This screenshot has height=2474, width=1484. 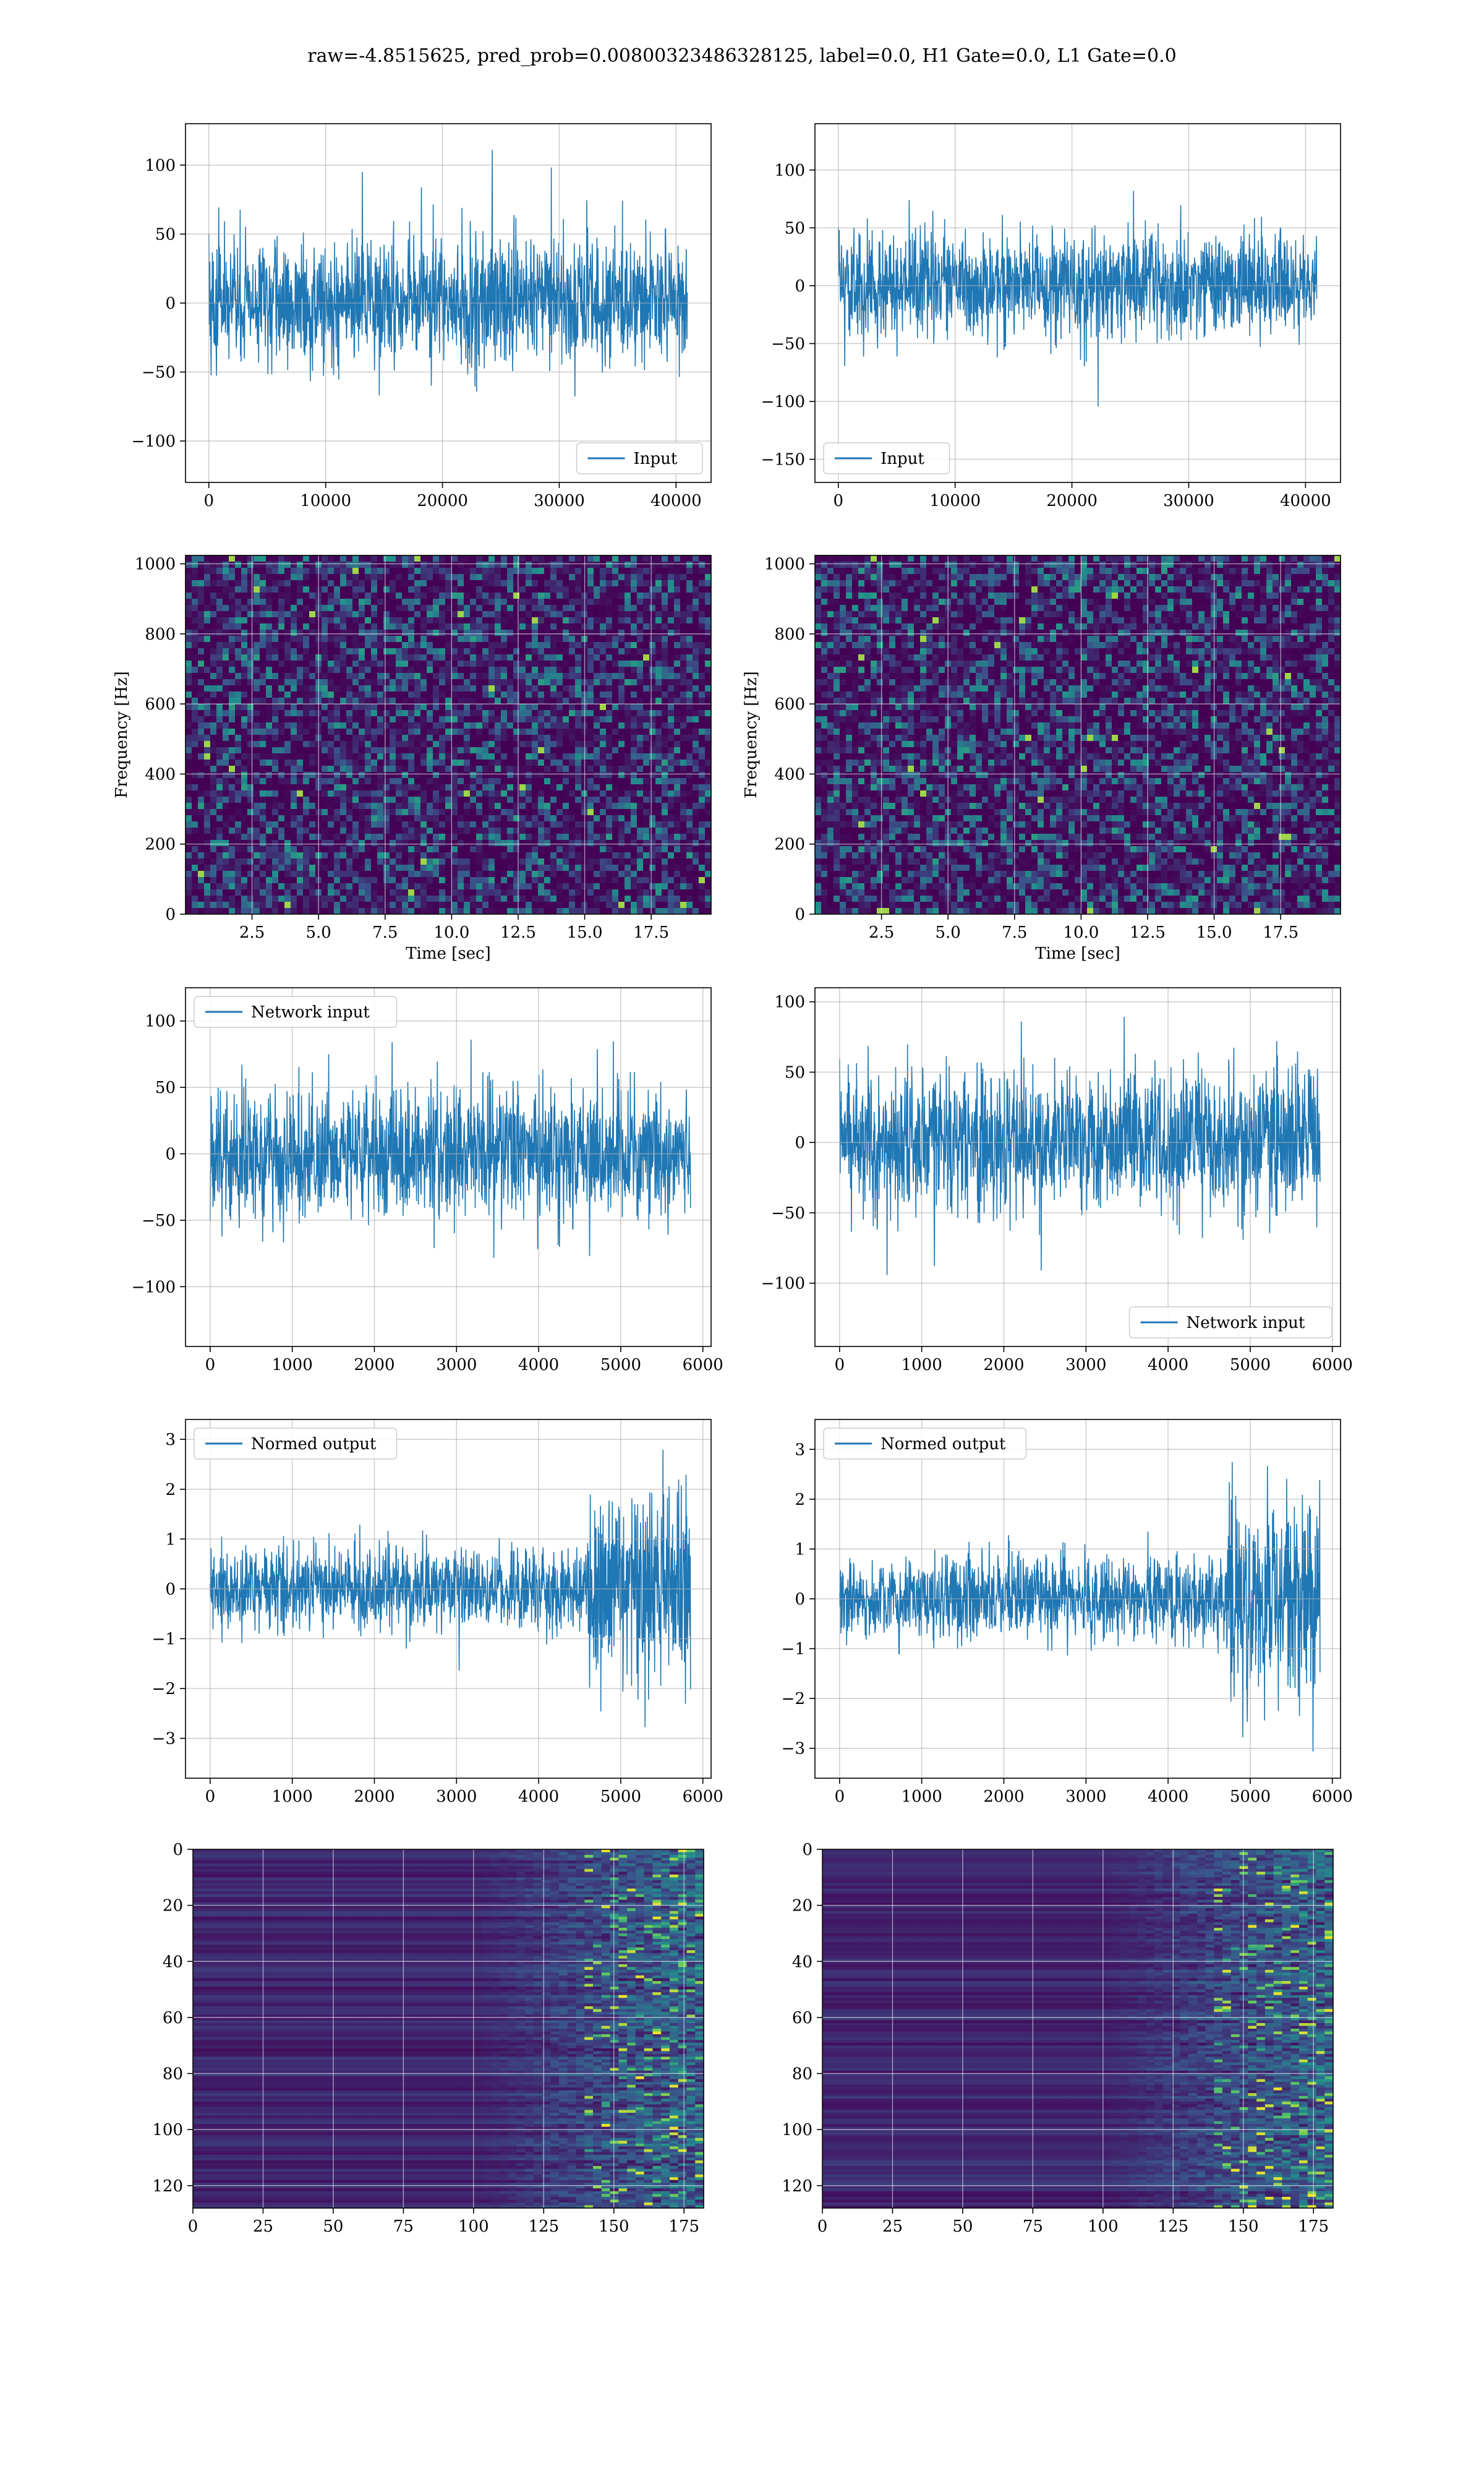 I want to click on y-tick-label: 80, so click(x=802, y=2074).